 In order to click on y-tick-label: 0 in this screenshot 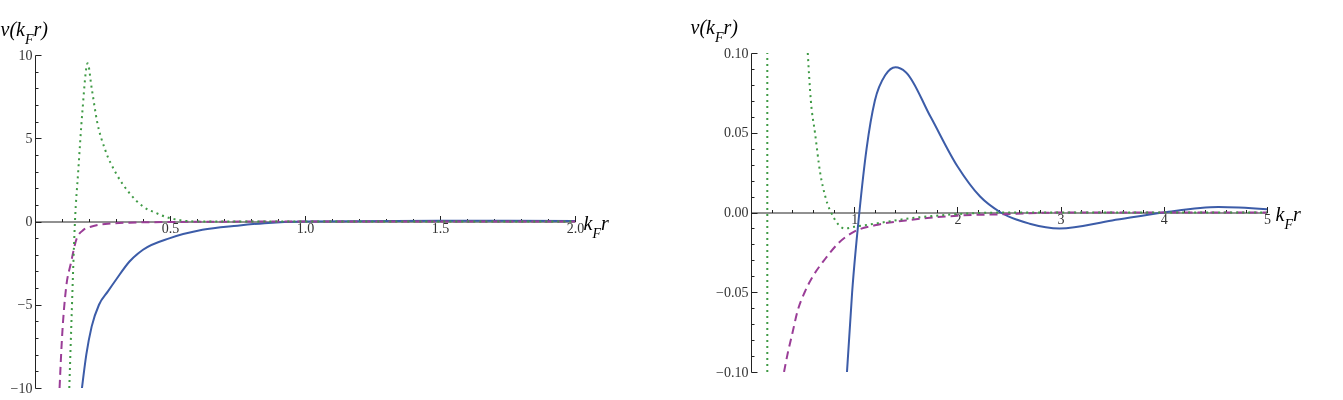, I will do `click(29, 221)`.